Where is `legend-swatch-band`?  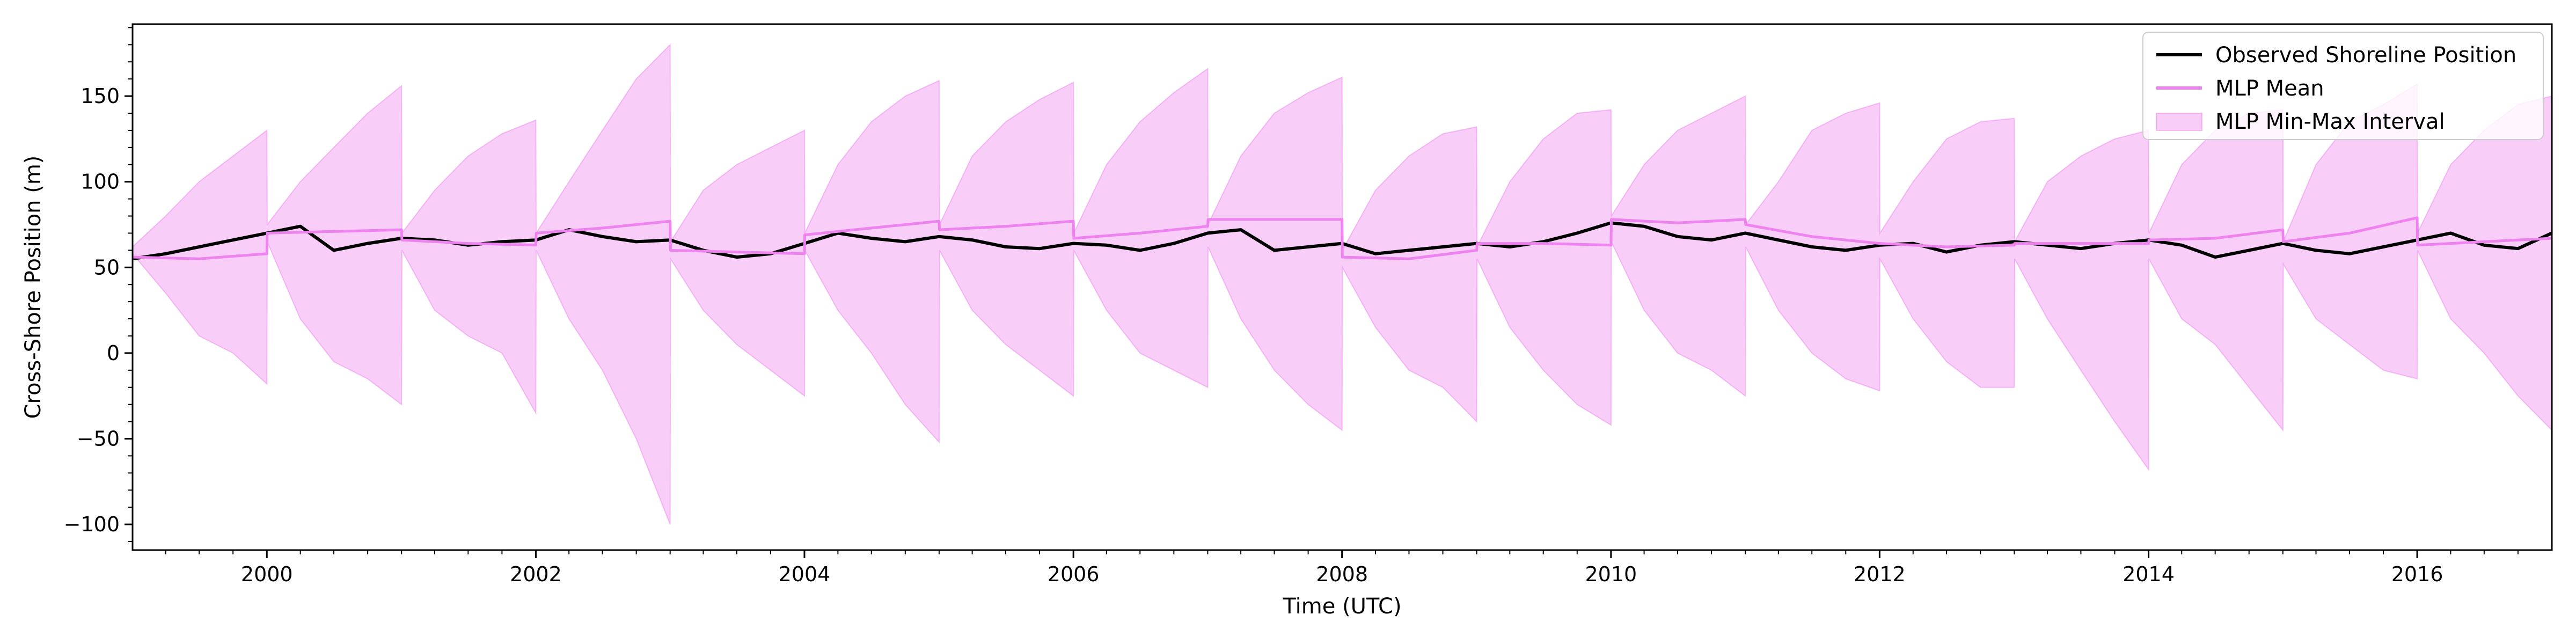 legend-swatch-band is located at coordinates (2179, 122).